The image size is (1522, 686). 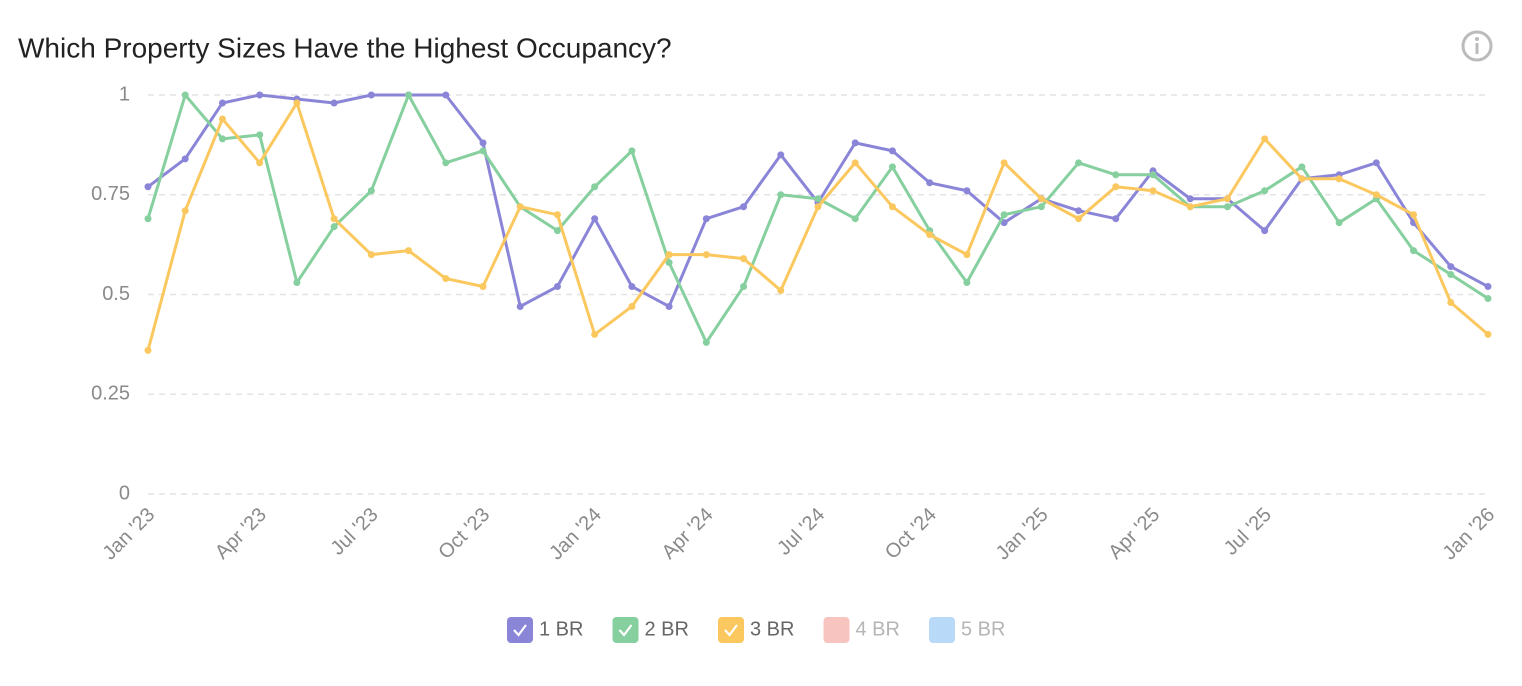 What do you see at coordinates (772, 629) in the screenshot?
I see `legend-label: 3 BR` at bounding box center [772, 629].